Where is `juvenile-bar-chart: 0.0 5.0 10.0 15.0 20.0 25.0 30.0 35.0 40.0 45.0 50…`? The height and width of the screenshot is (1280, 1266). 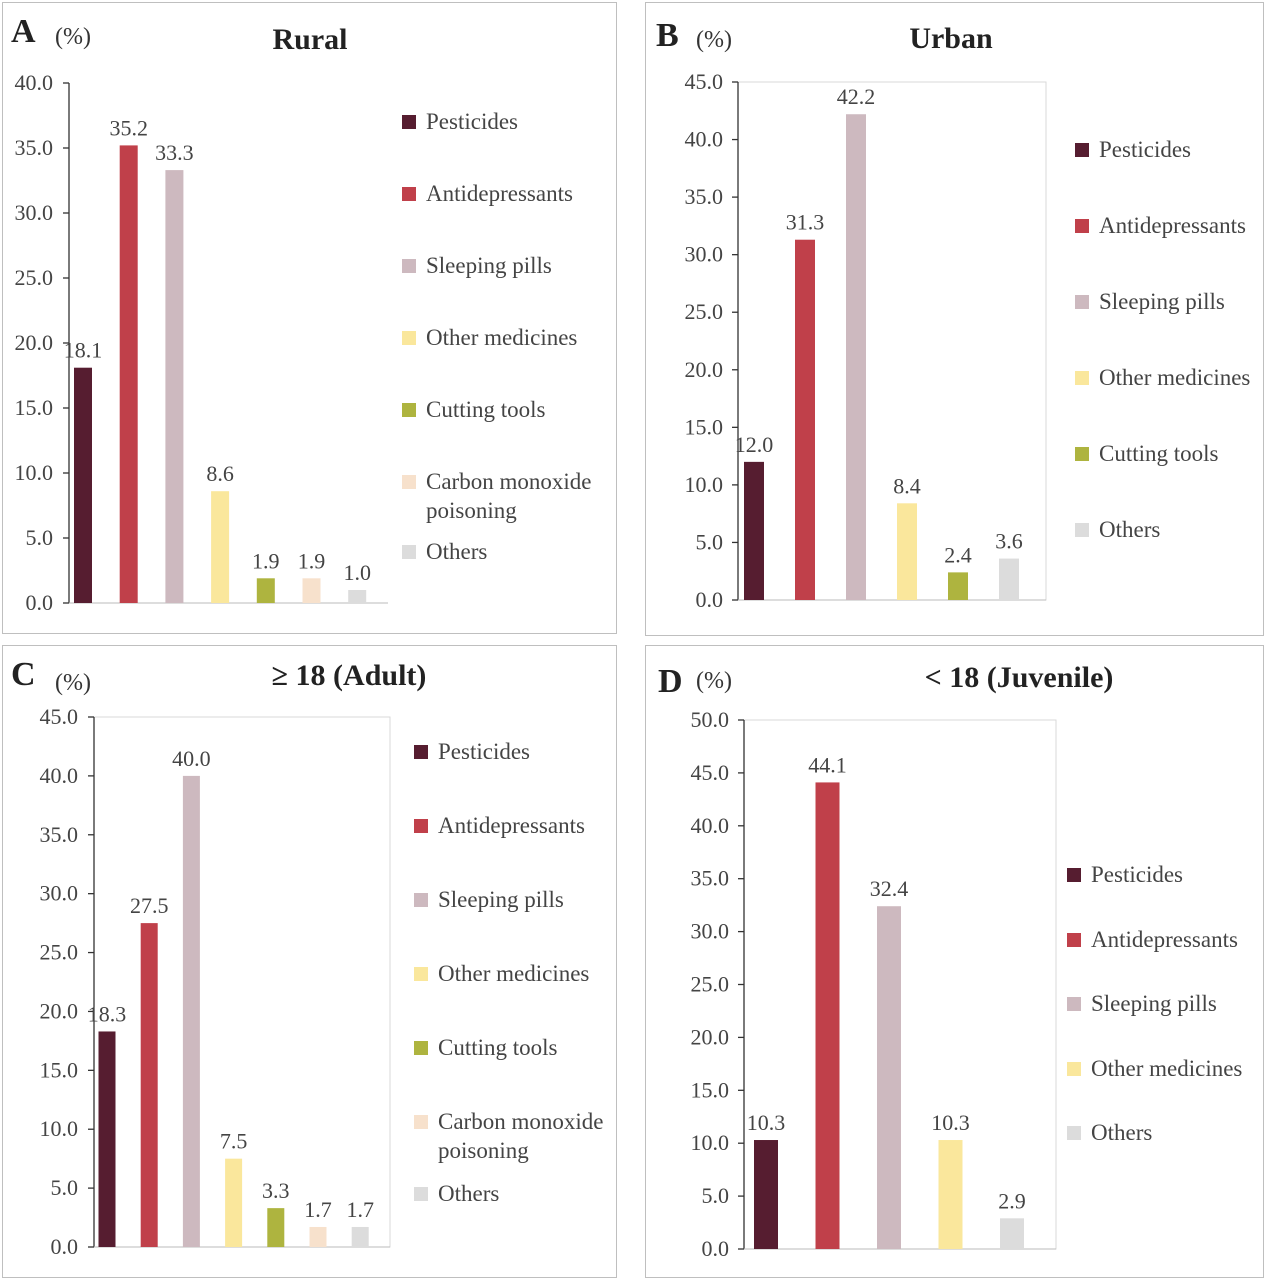
juvenile-bar-chart: 0.0 5.0 10.0 15.0 20.0 25.0 30.0 35.0 40.0 45.0 50… is located at coordinates (874, 984).